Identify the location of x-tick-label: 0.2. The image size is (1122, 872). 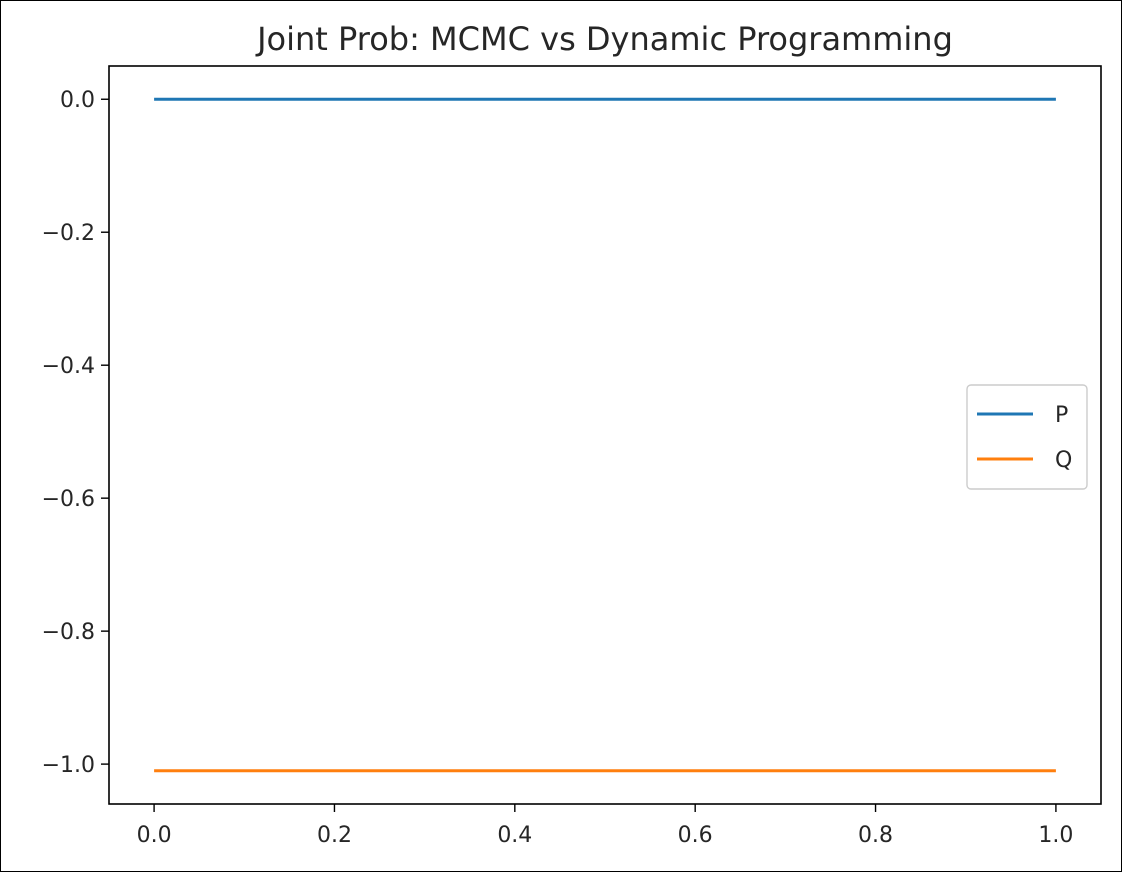
(334, 835).